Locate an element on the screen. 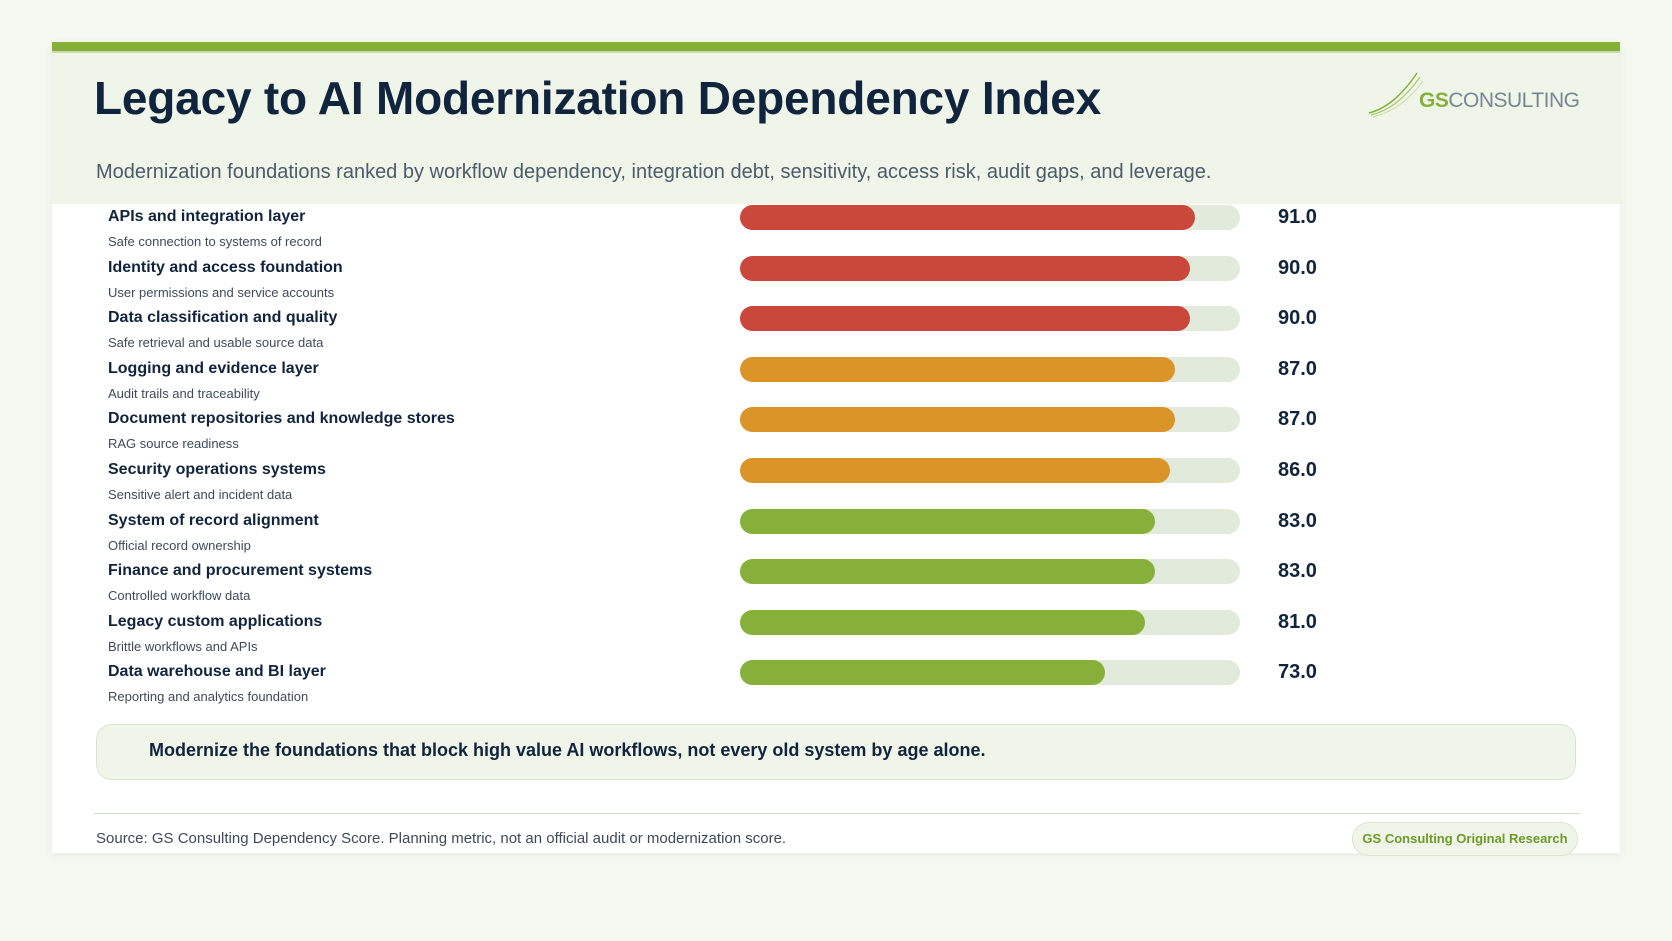 The image size is (1672, 941). bar-label: Identity and access foundation is located at coordinates (225, 267).